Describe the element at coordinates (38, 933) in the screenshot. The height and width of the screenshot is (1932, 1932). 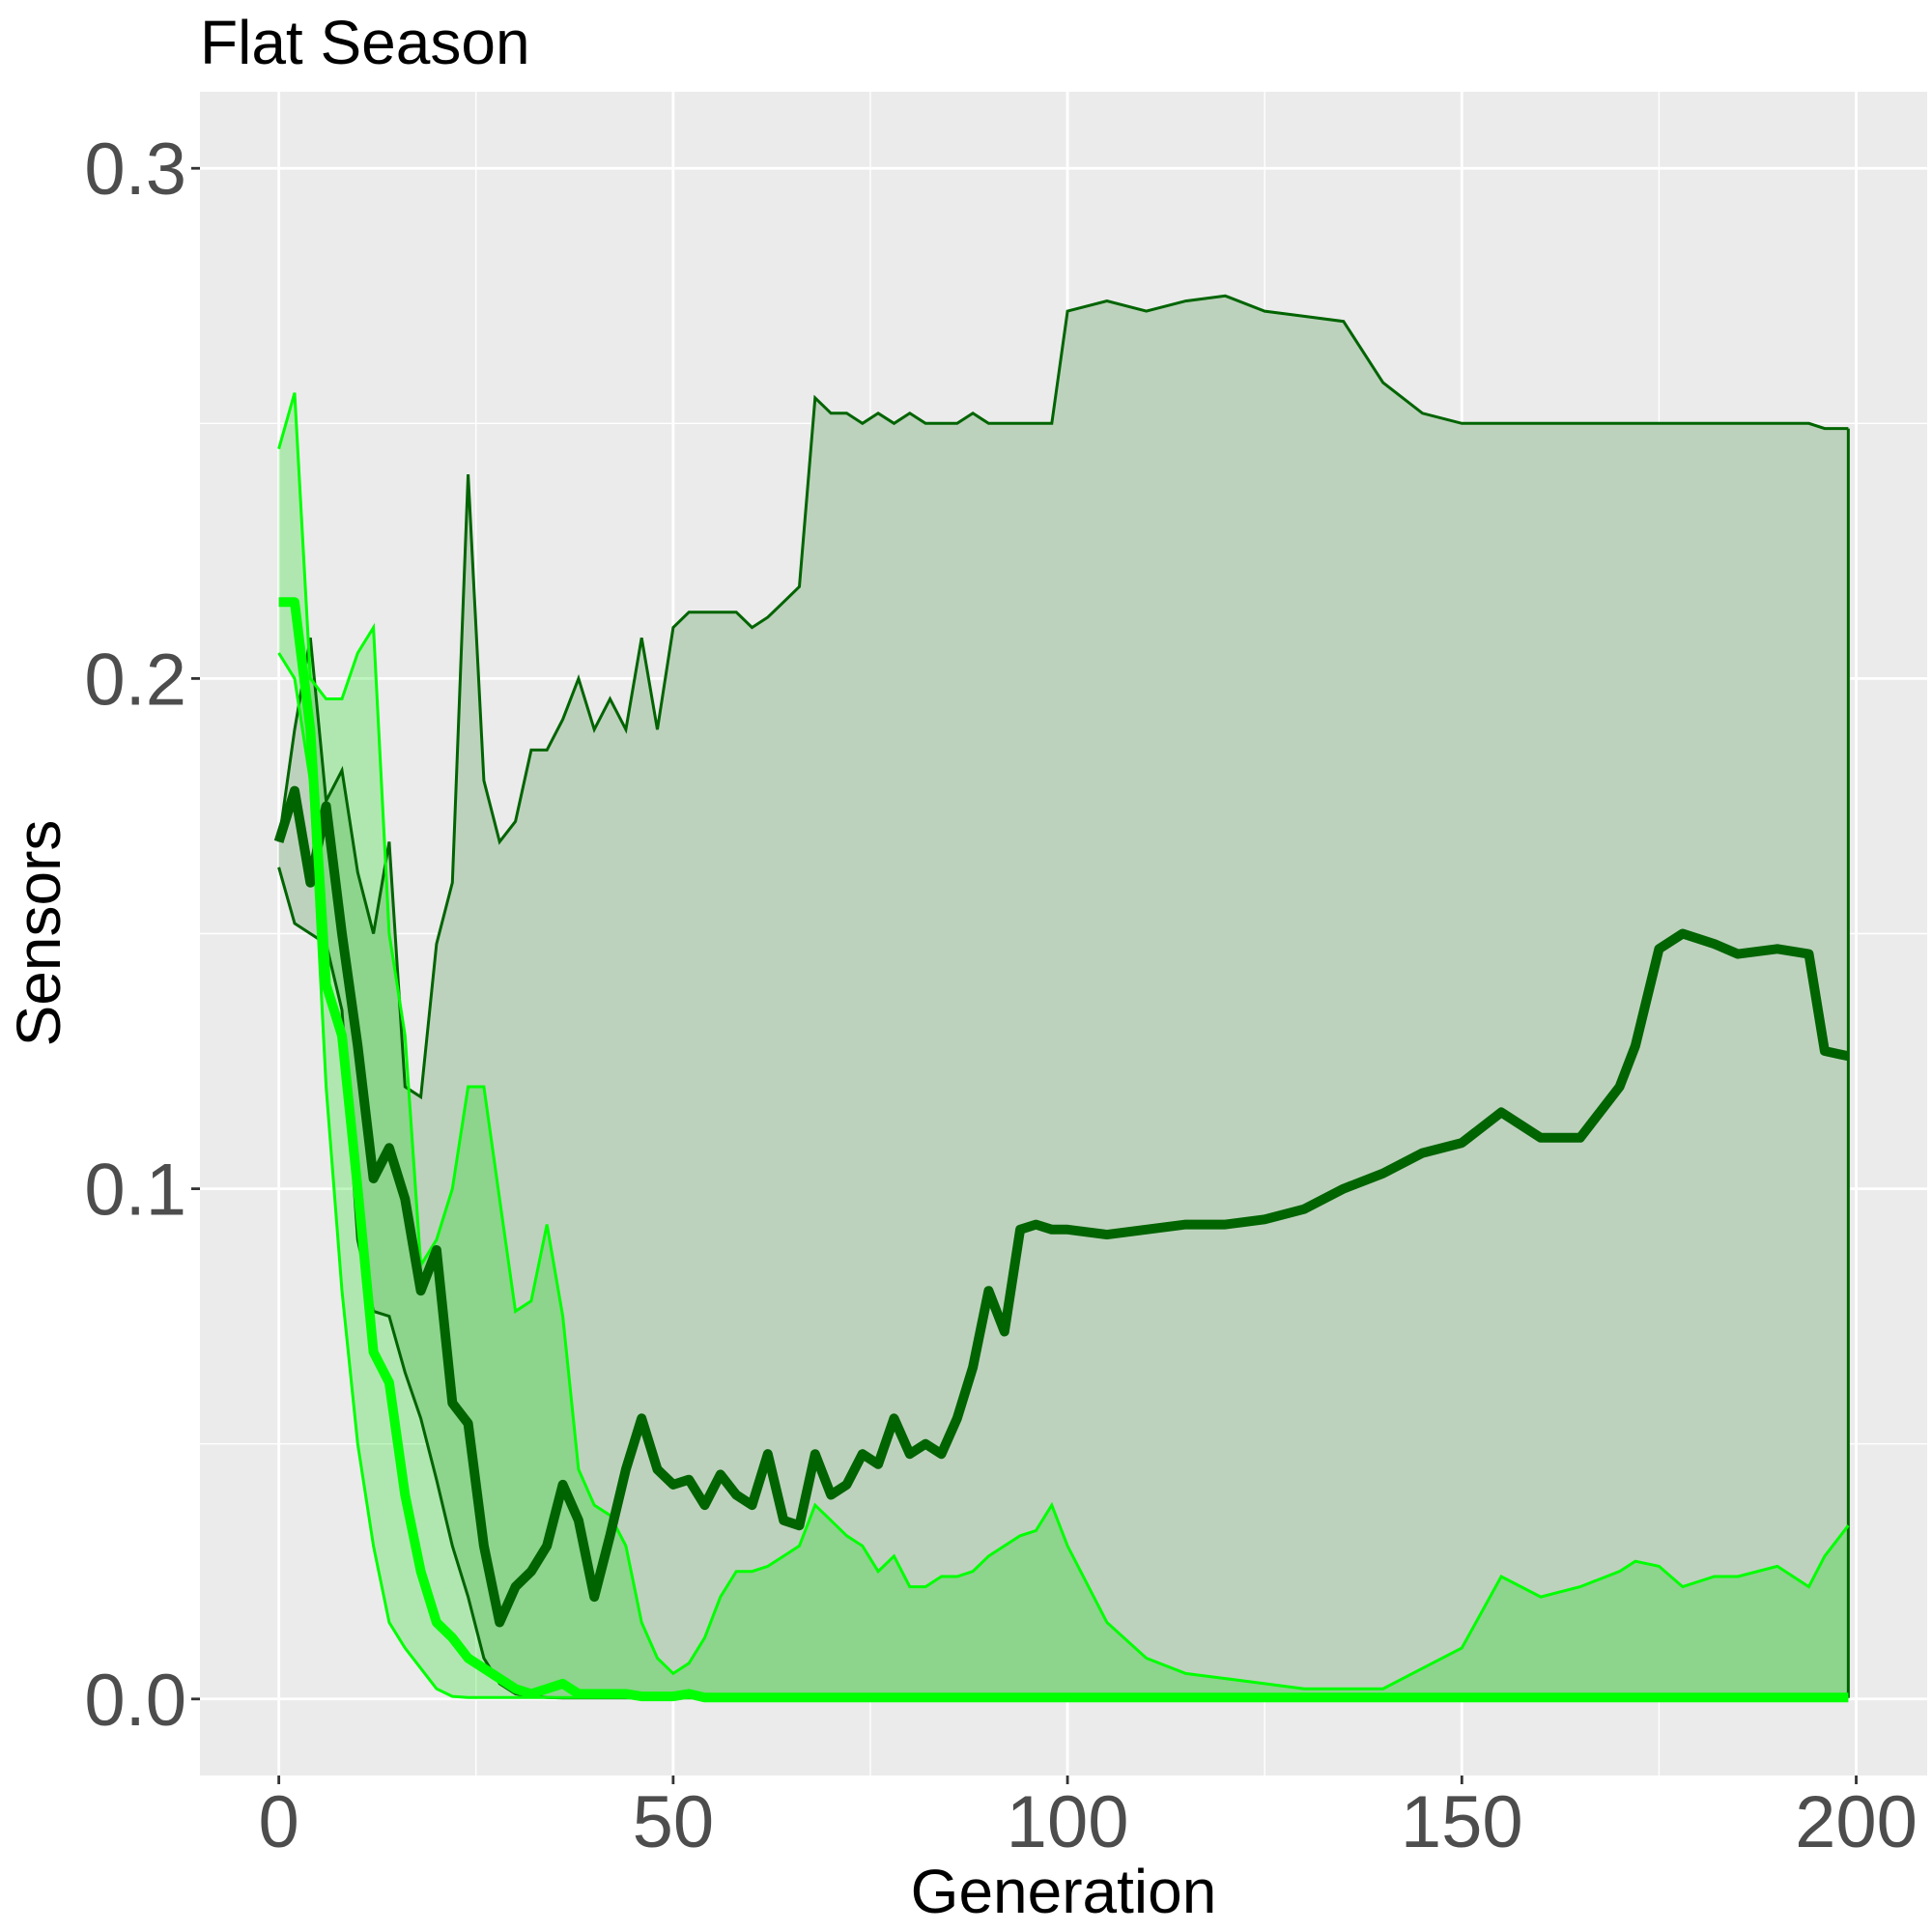
I see `y-axis-title: Sensors` at that location.